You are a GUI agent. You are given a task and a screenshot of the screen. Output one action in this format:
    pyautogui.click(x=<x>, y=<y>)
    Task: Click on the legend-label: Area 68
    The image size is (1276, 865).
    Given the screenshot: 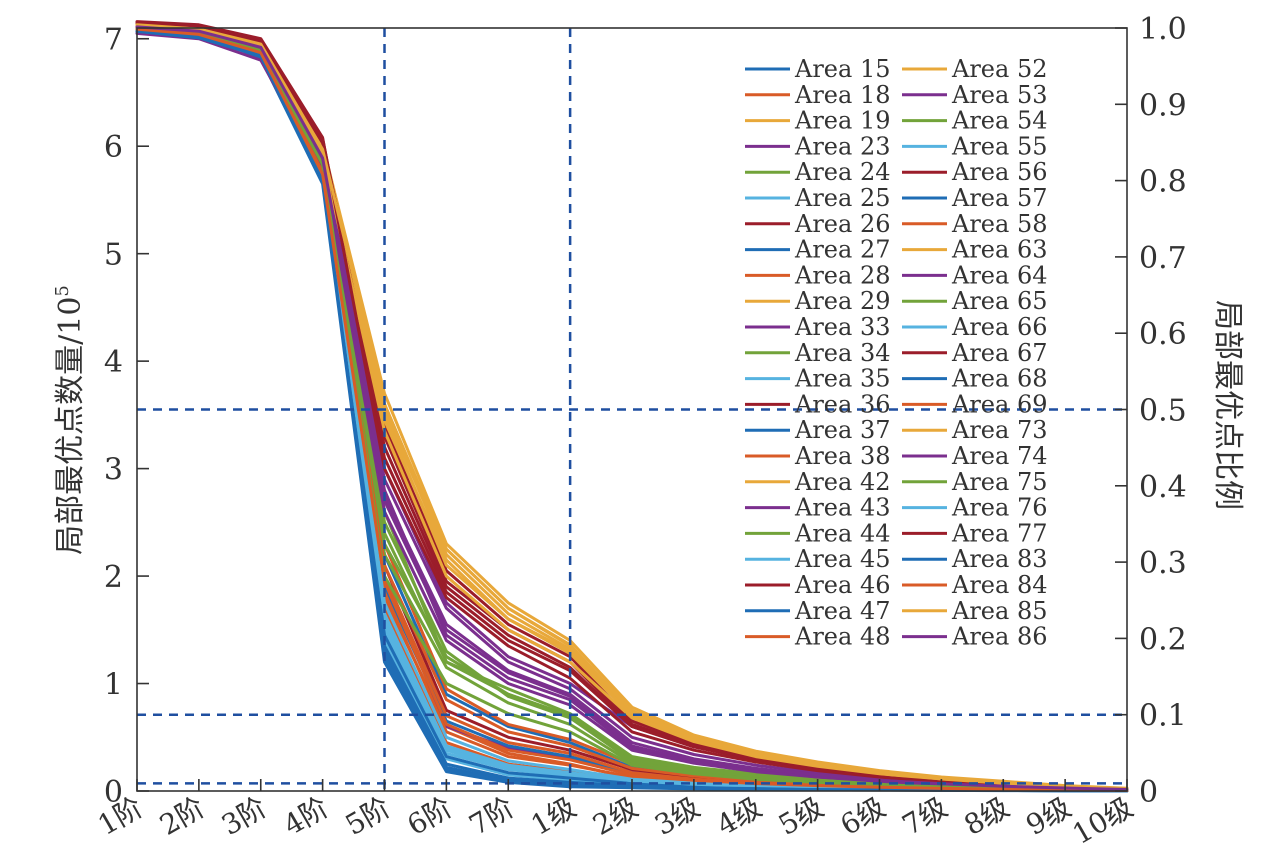 What is the action you would take?
    pyautogui.click(x=999, y=379)
    